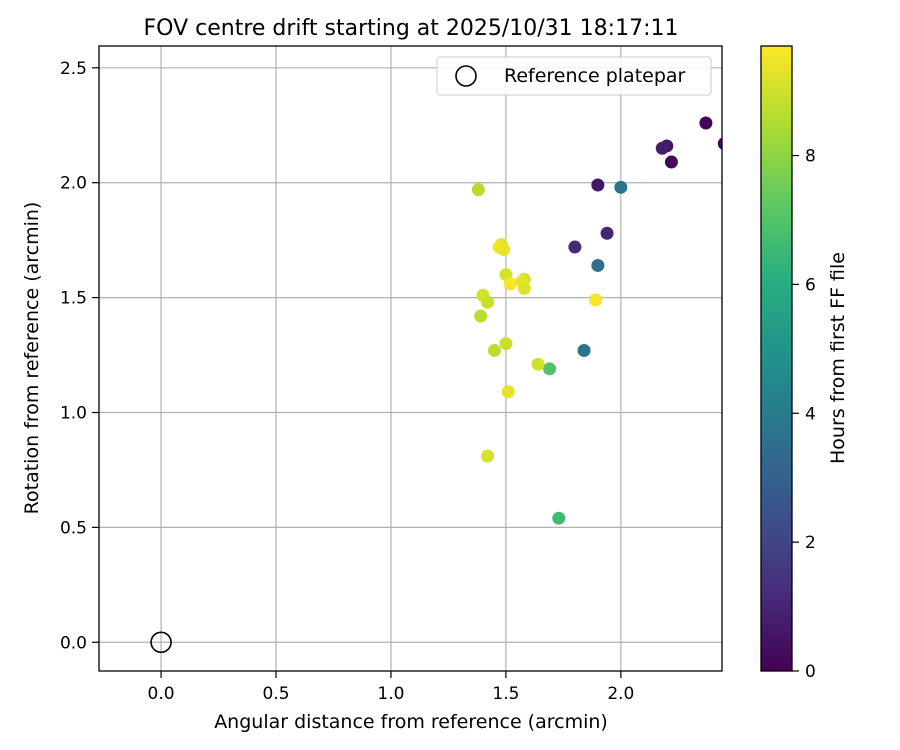 This screenshot has height=750, width=900. I want to click on y-axis-label: Rotation from reference (arcmin), so click(32, 358).